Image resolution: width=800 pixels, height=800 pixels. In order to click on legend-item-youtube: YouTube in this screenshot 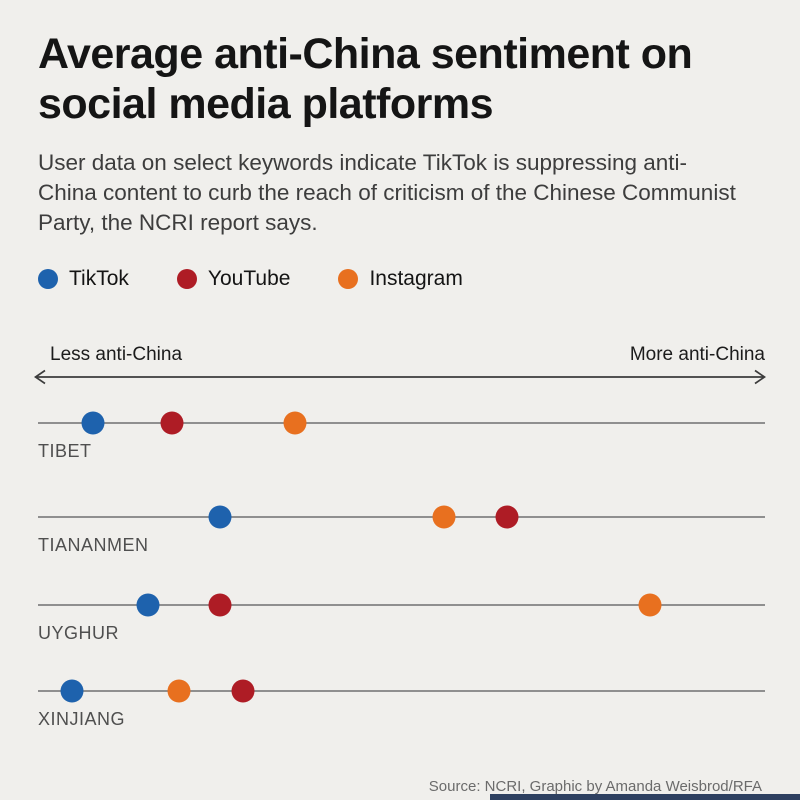, I will do `click(233, 279)`.